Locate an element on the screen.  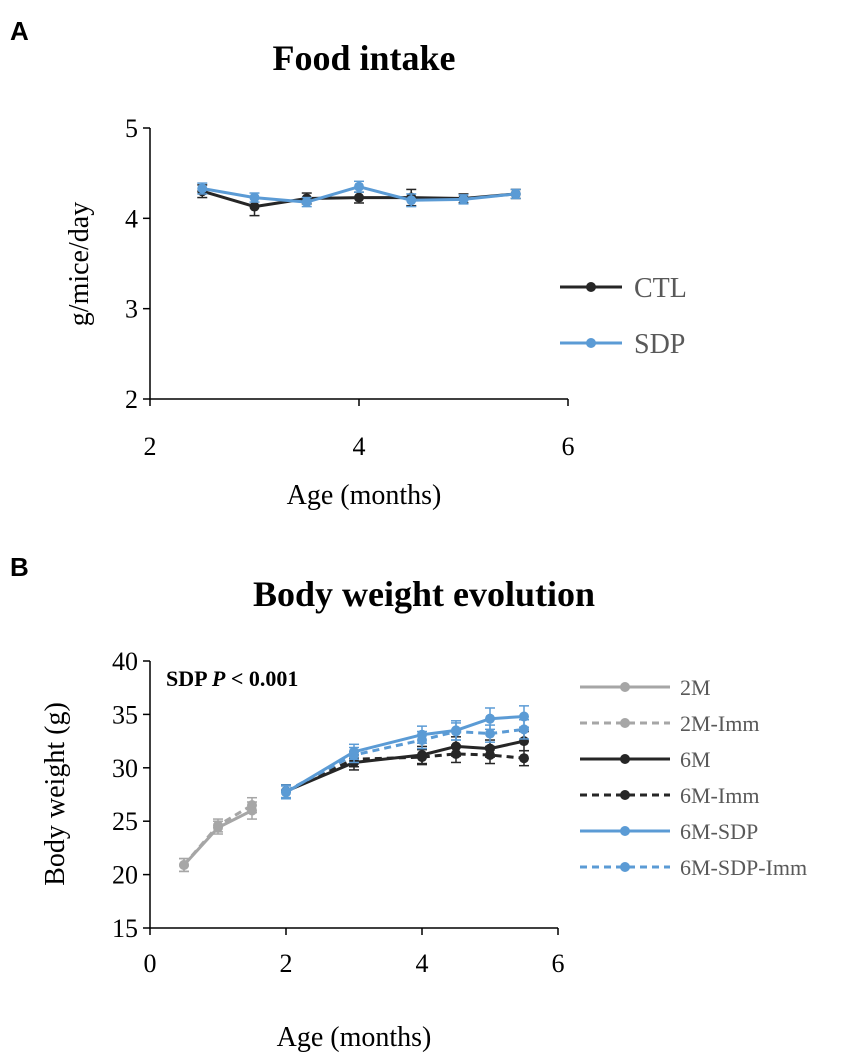
chart-a-x-tick-label: 2 is located at coordinates (150, 446).